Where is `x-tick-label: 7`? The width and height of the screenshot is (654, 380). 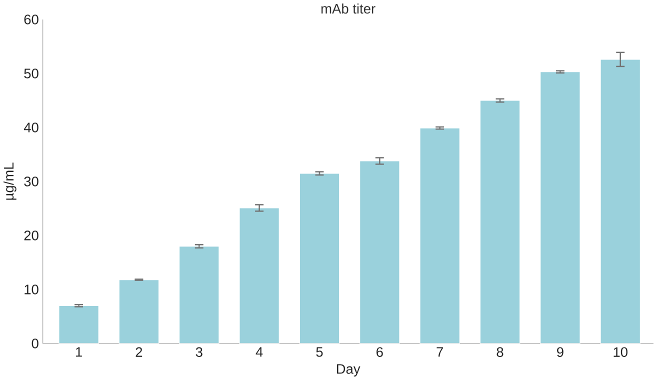 x-tick-label: 7 is located at coordinates (439, 352).